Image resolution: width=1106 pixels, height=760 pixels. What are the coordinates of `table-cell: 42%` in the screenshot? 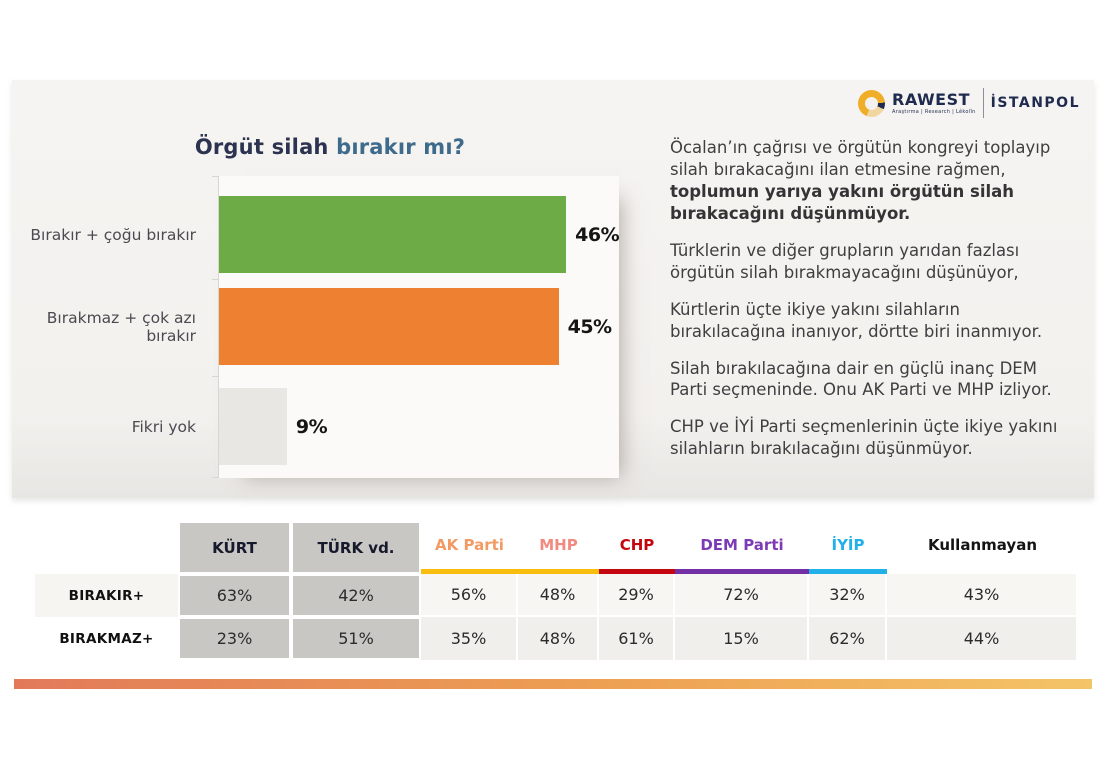 It's located at (356, 595).